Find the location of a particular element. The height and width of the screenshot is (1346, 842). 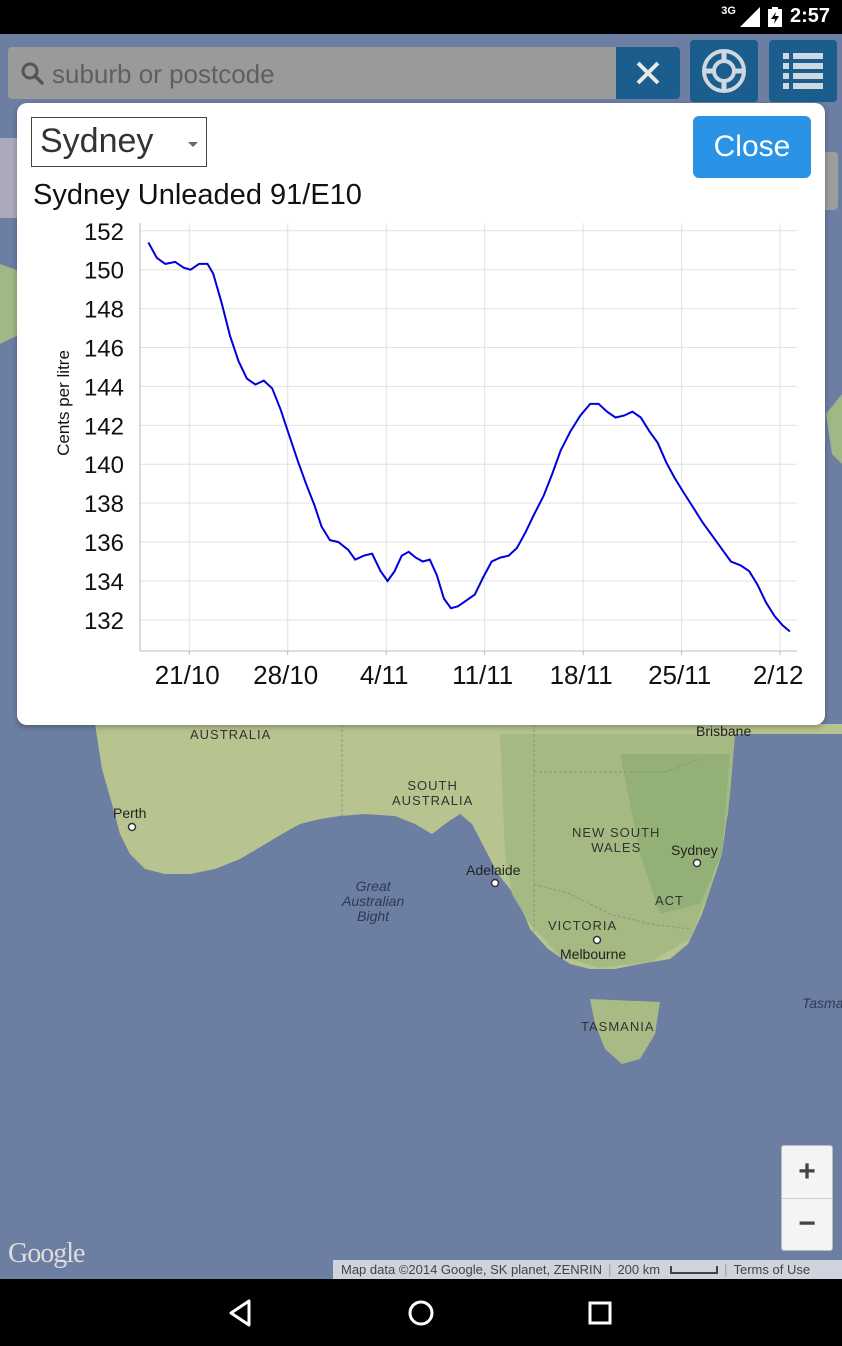

zoom-out-button: − is located at coordinates (807, 1223).